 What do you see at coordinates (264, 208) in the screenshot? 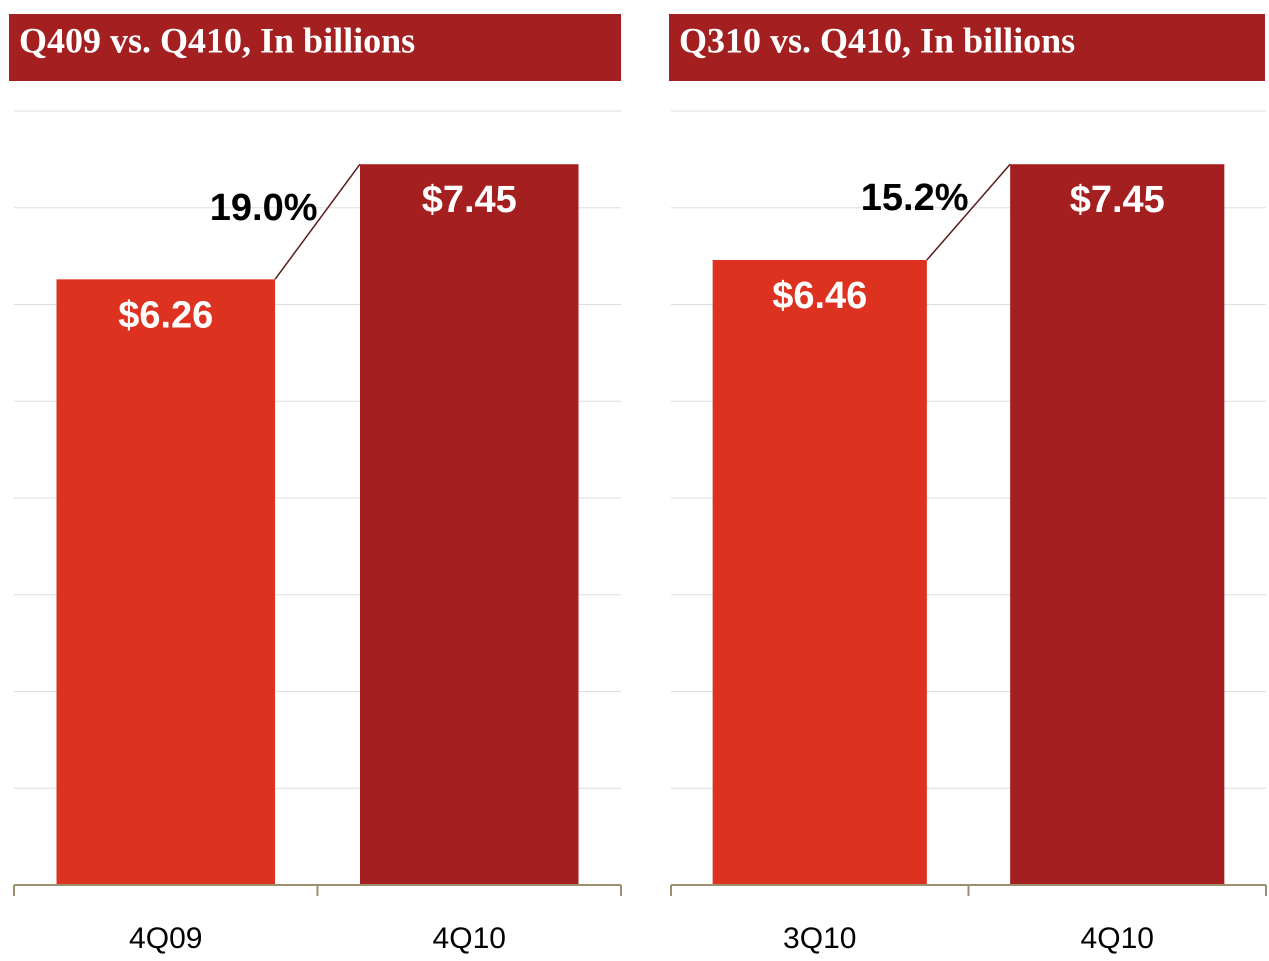
I see `annotation: 19.0%` at bounding box center [264, 208].